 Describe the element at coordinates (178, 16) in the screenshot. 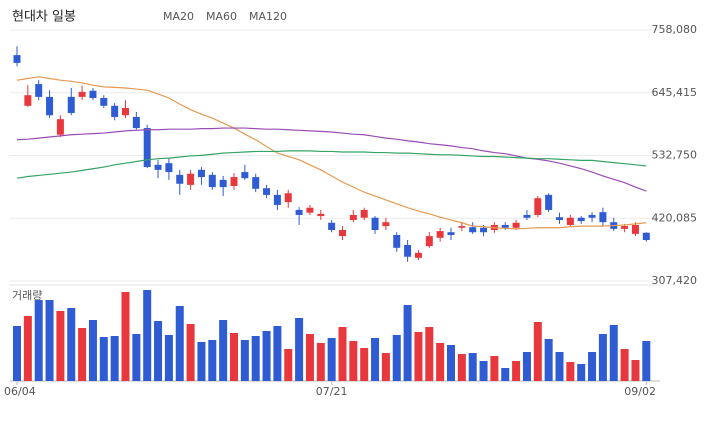

I see `legend-entry: MA20` at that location.